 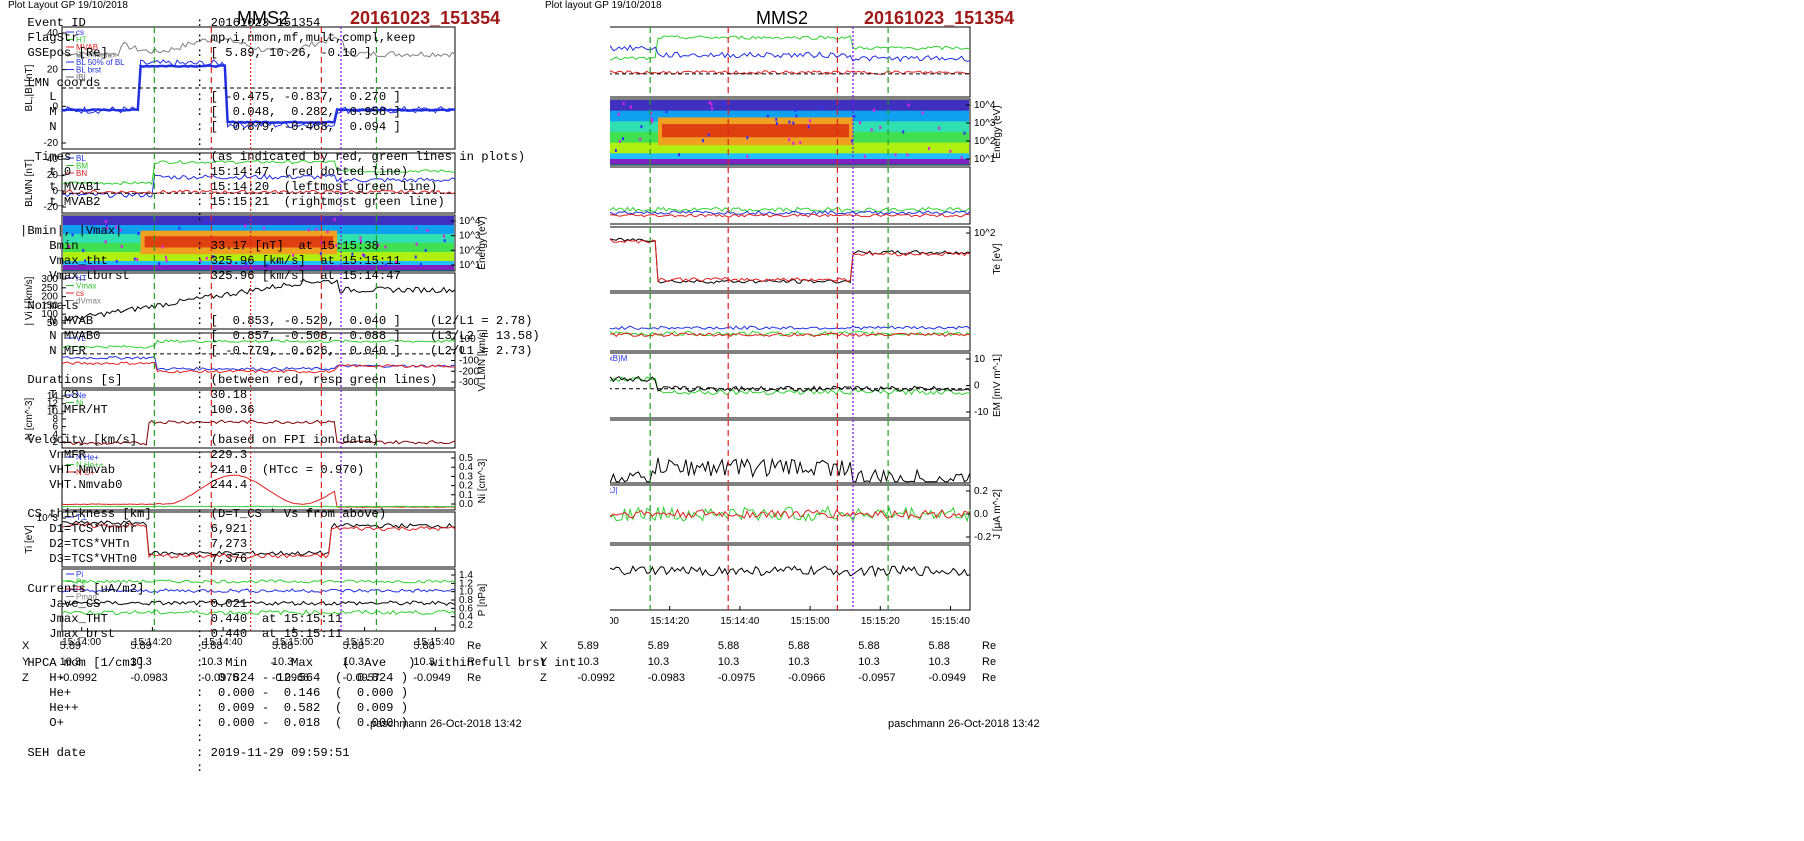 I want to click on mid-plot-layout-label: Plot layout GP 19/10/2018, so click(x=603, y=5).